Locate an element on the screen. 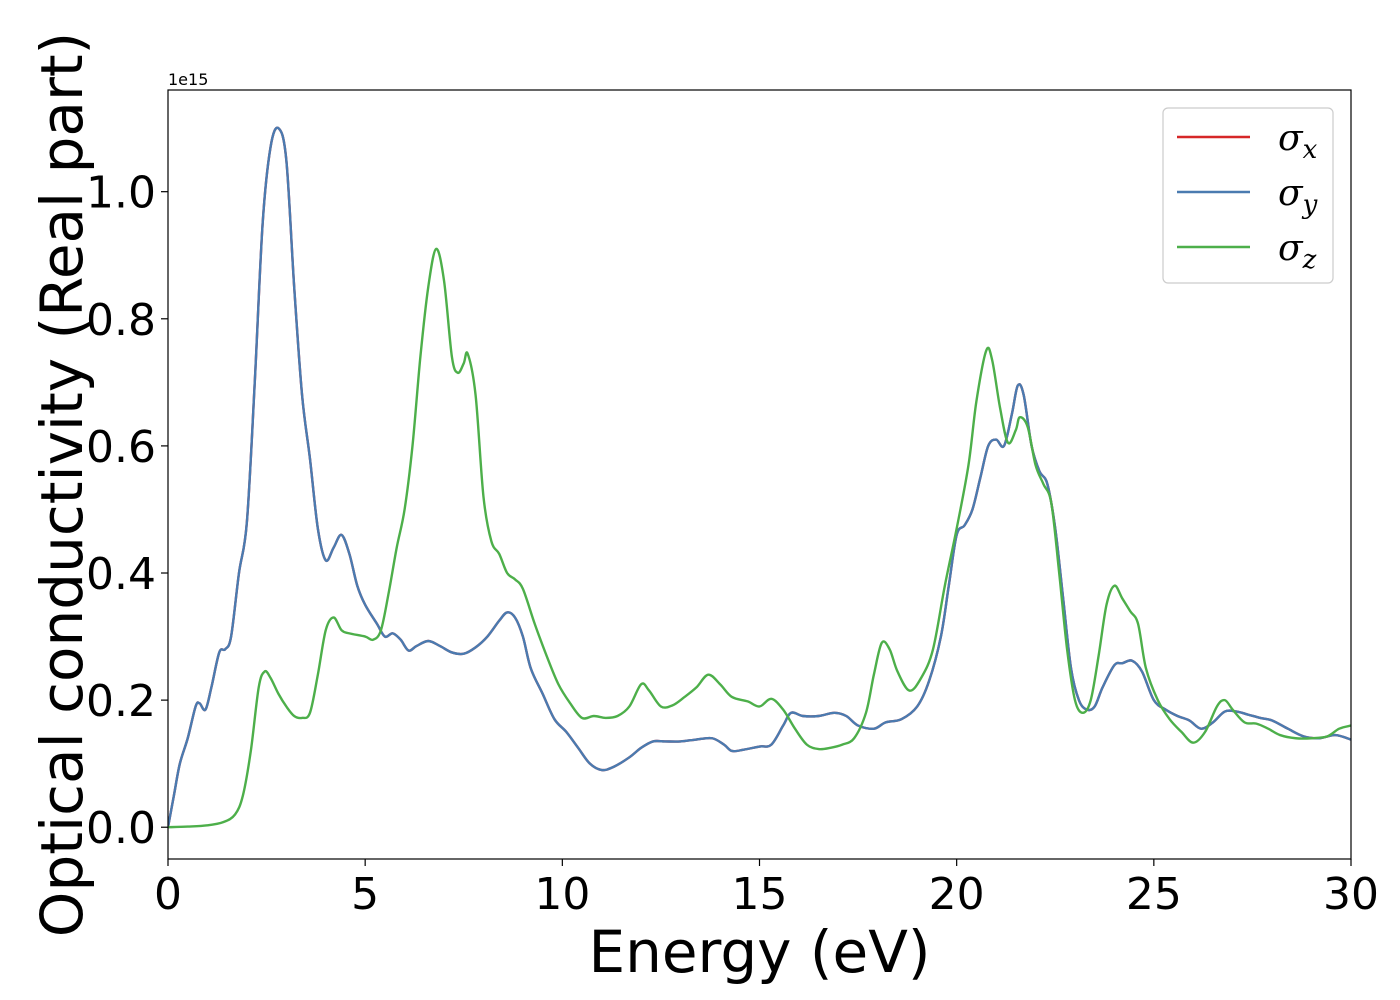  x-axis-ticks: 0 5 10 15 20 25 30 is located at coordinates (766, 889).